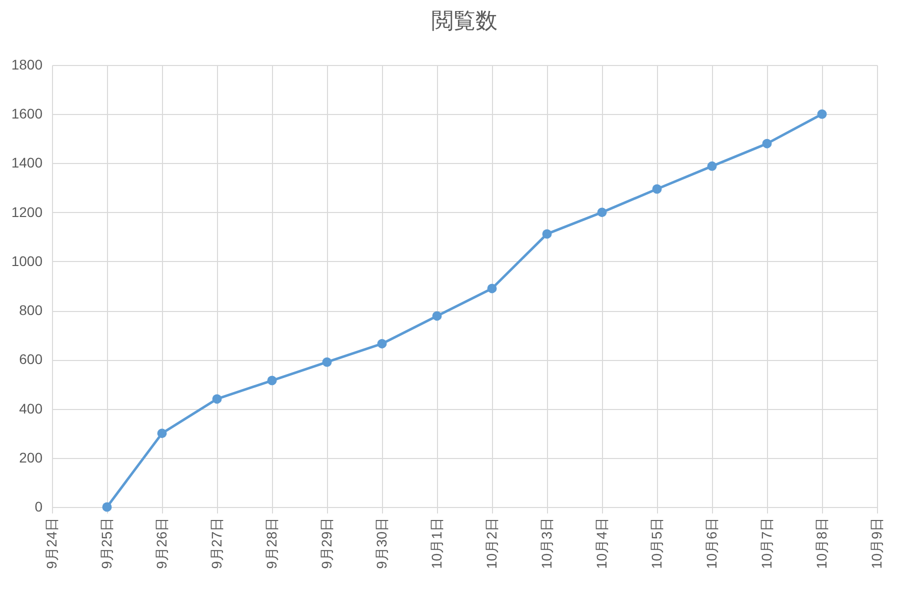 The width and height of the screenshot is (922, 615). I want to click on y-tick-label: 1000, so click(27, 260).